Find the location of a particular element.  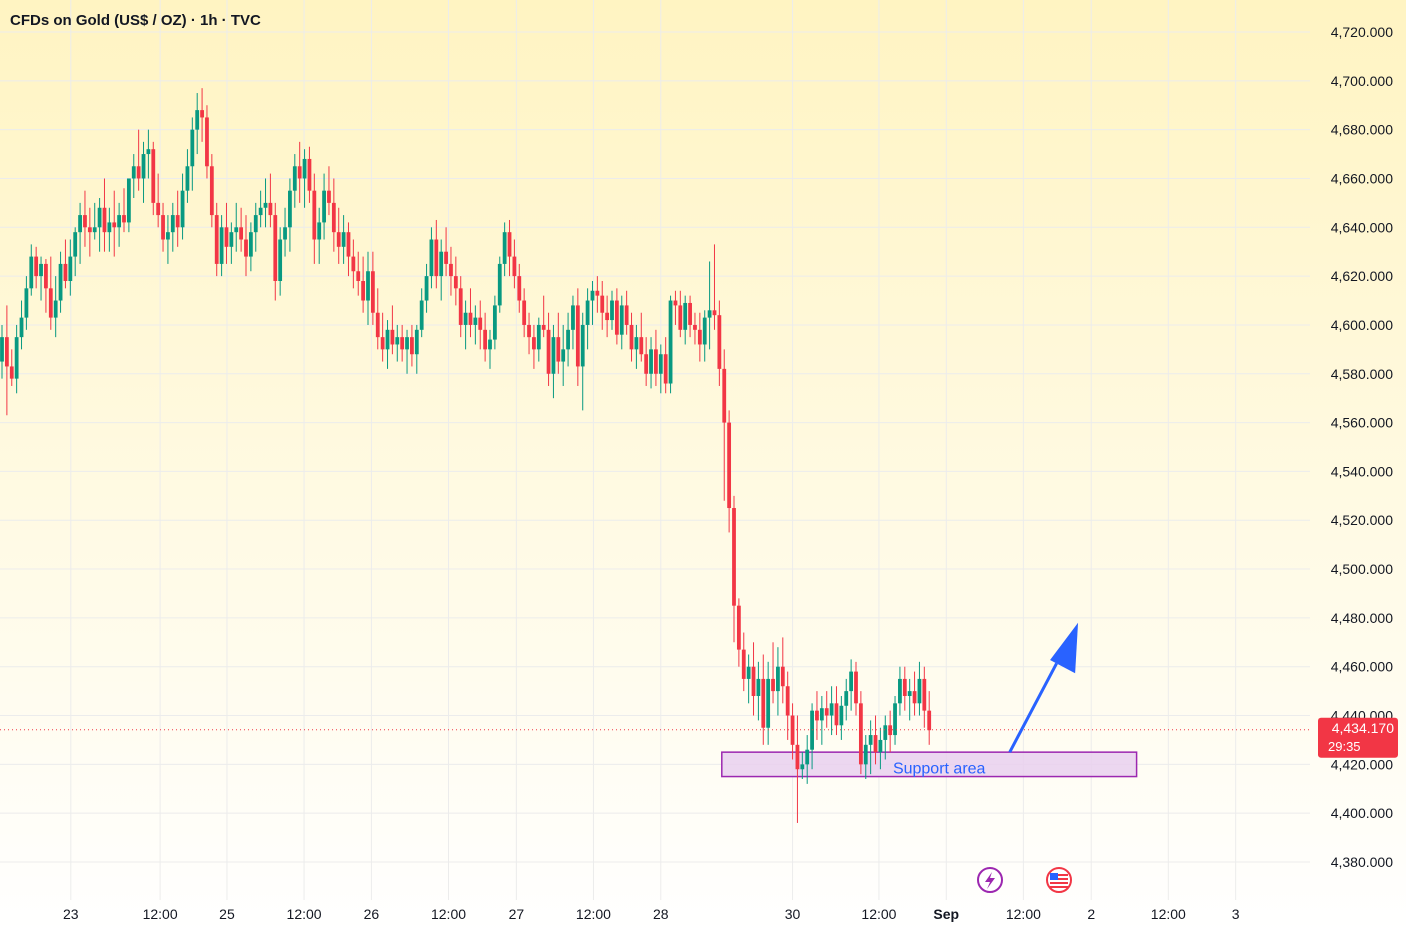

x-tick-label: 25 is located at coordinates (227, 914).